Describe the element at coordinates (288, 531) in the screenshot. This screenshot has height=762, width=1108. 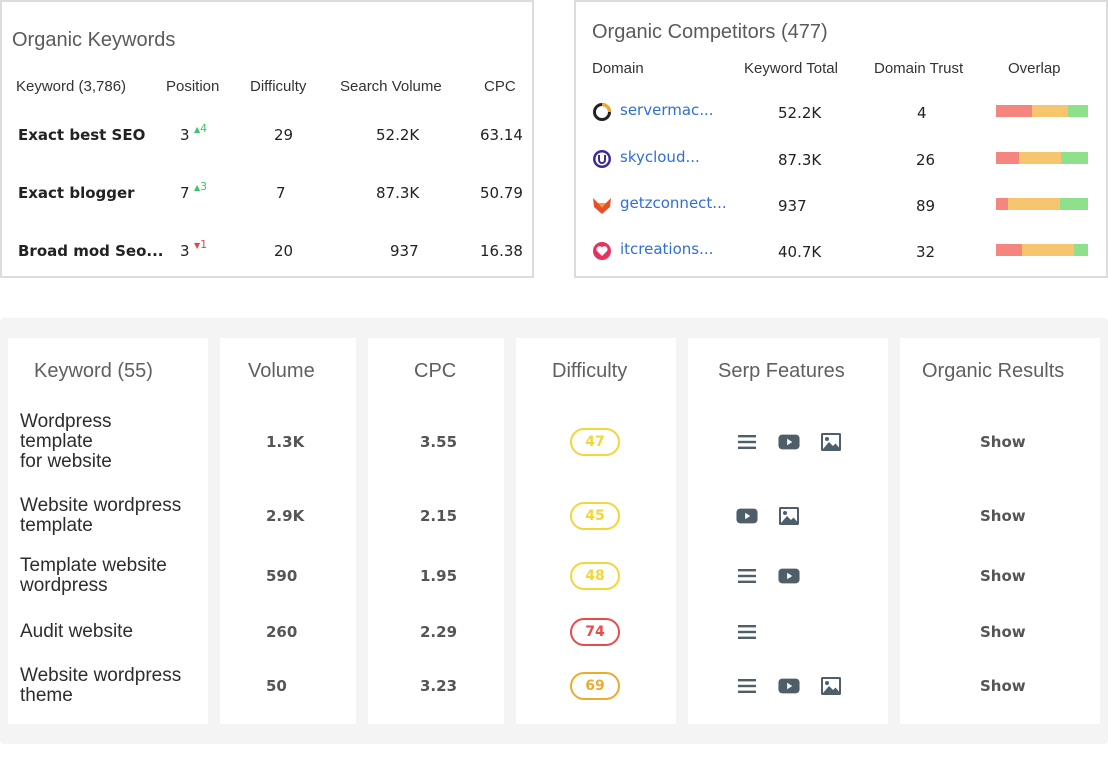
I see `volume-column: Volume` at that location.